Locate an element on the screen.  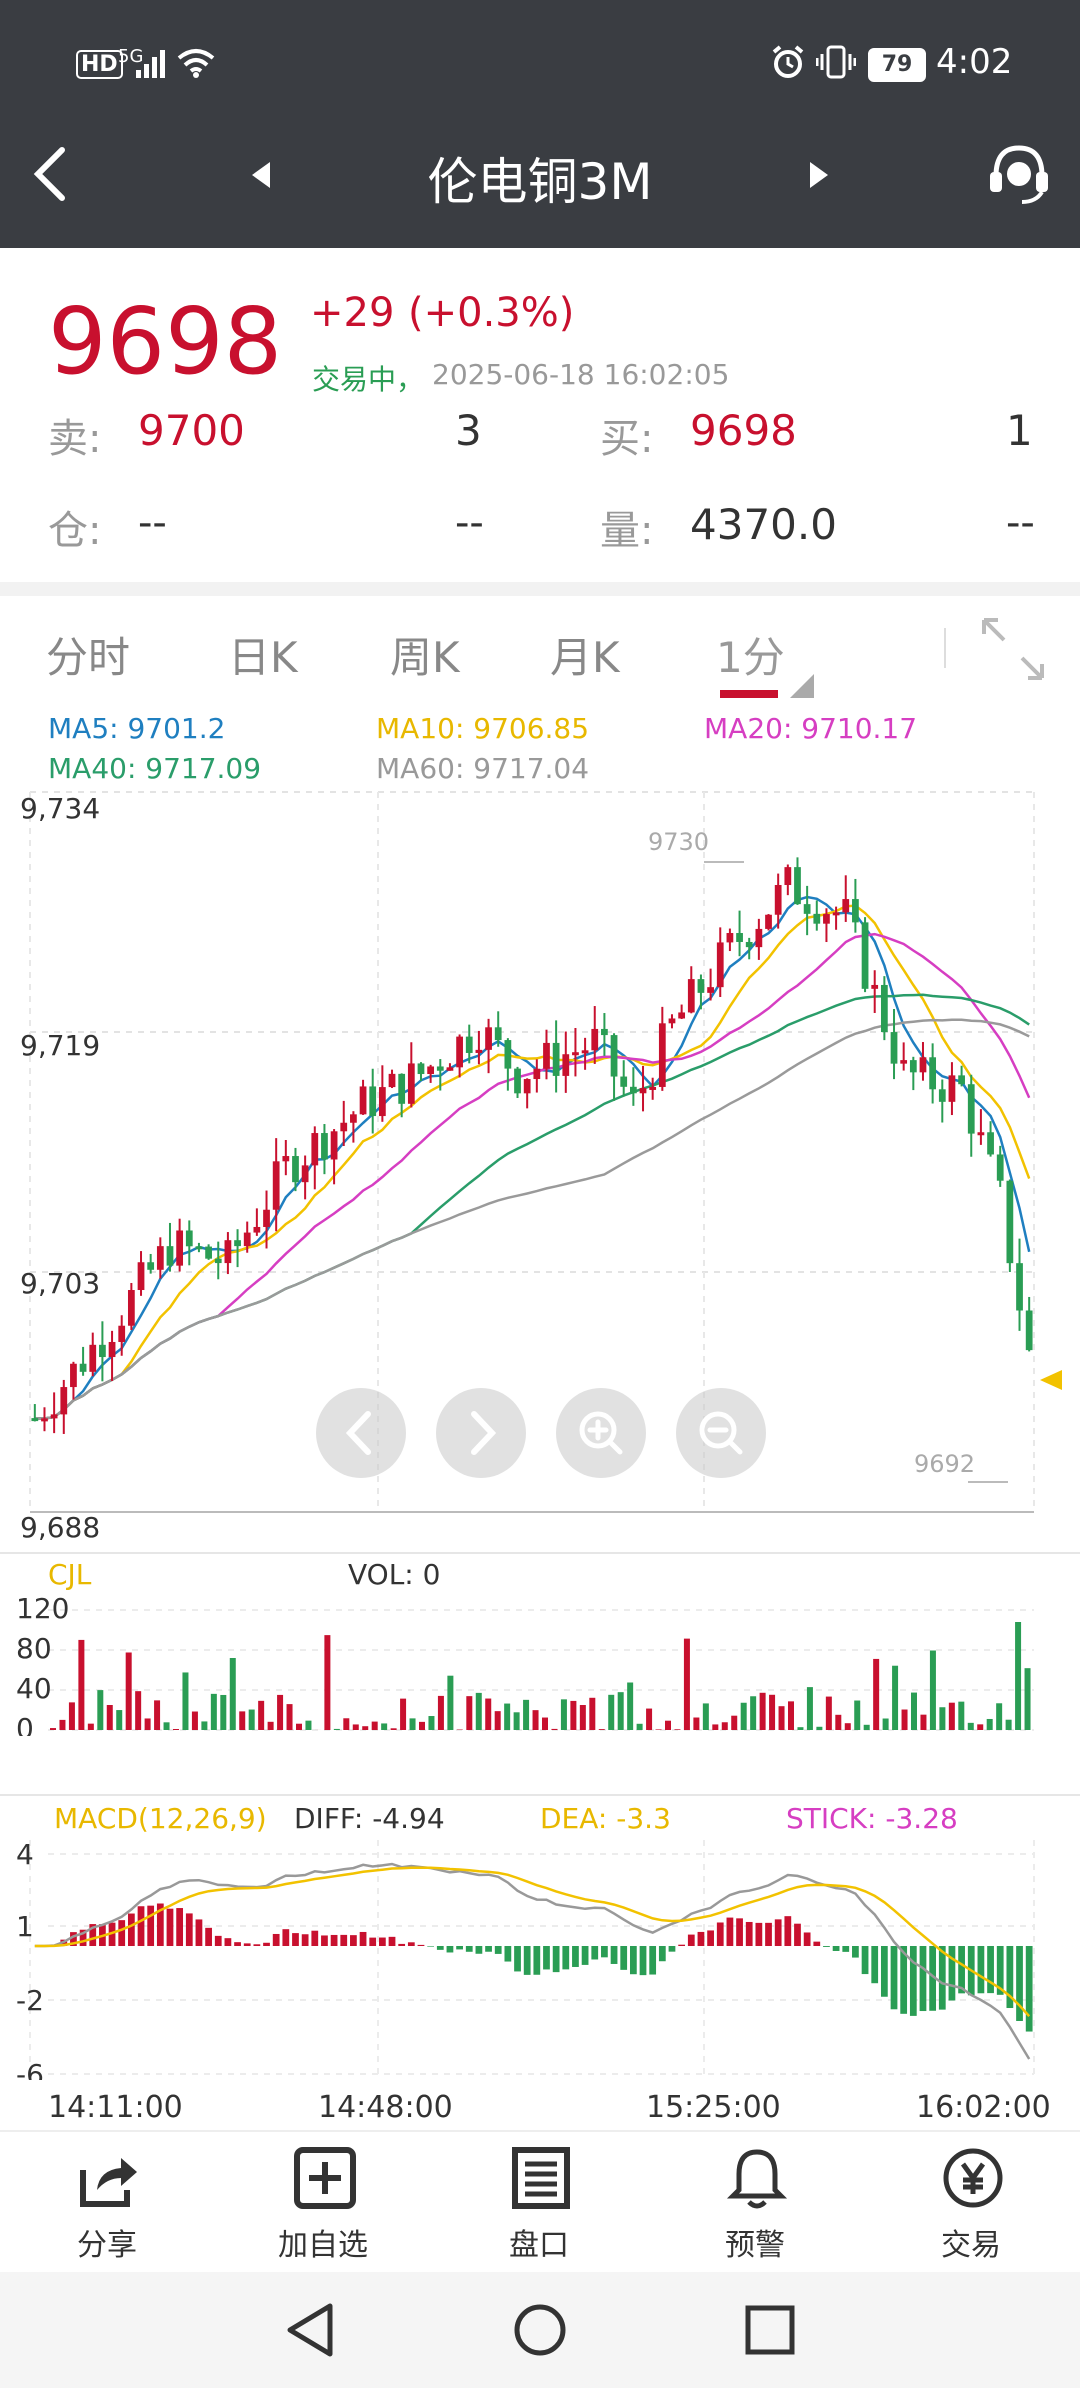
macd-chart: 4 1 -2 -6 is located at coordinates (540, 1960).